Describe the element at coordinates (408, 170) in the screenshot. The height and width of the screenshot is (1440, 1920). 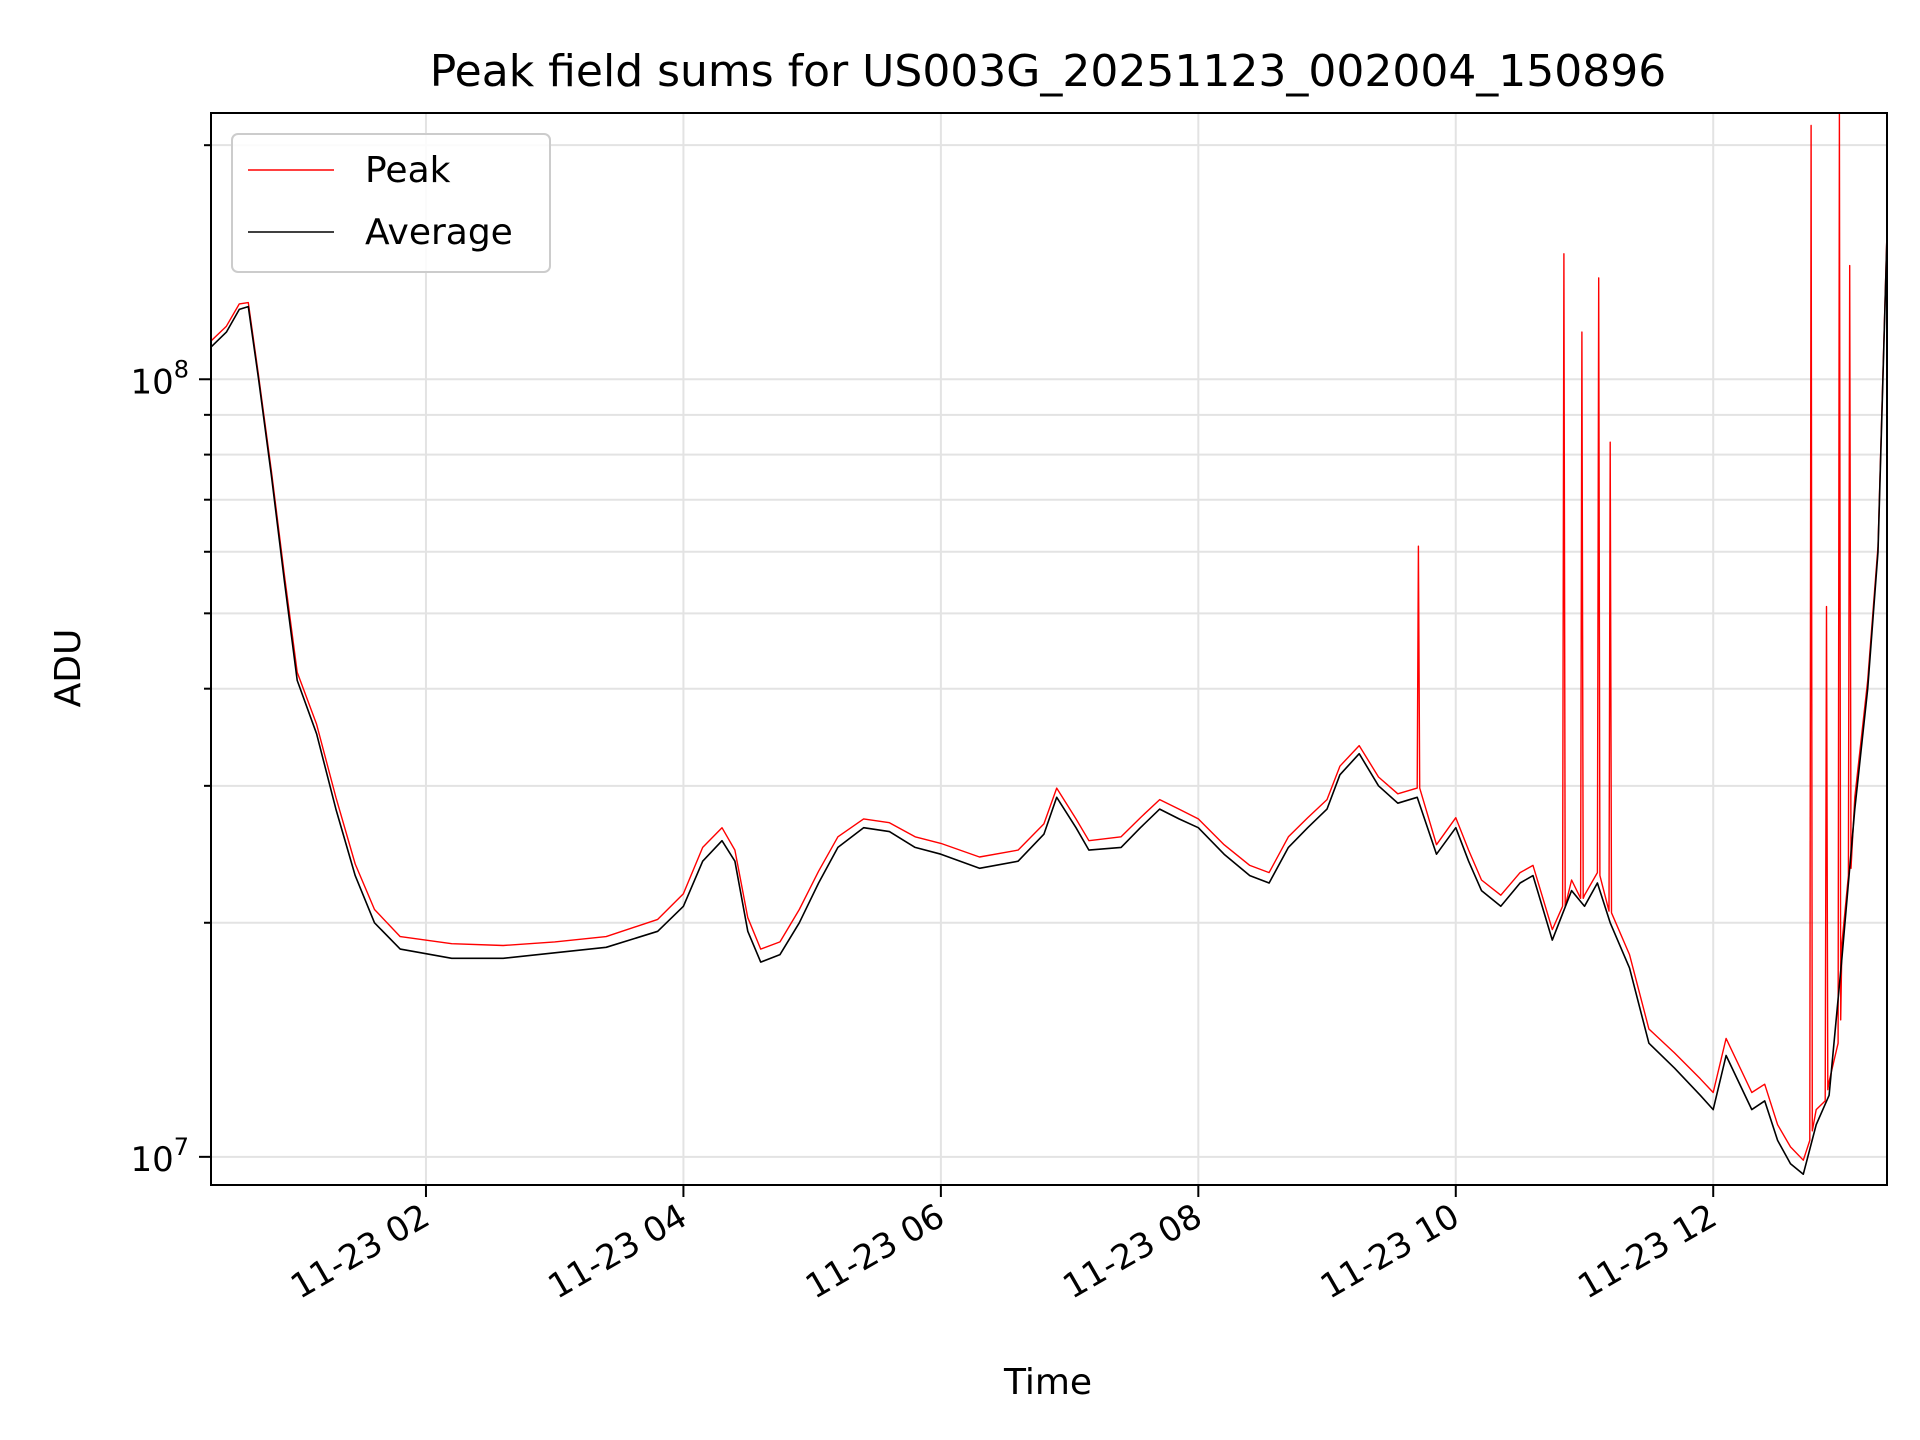
I see `legend-label-peak: Peak` at that location.